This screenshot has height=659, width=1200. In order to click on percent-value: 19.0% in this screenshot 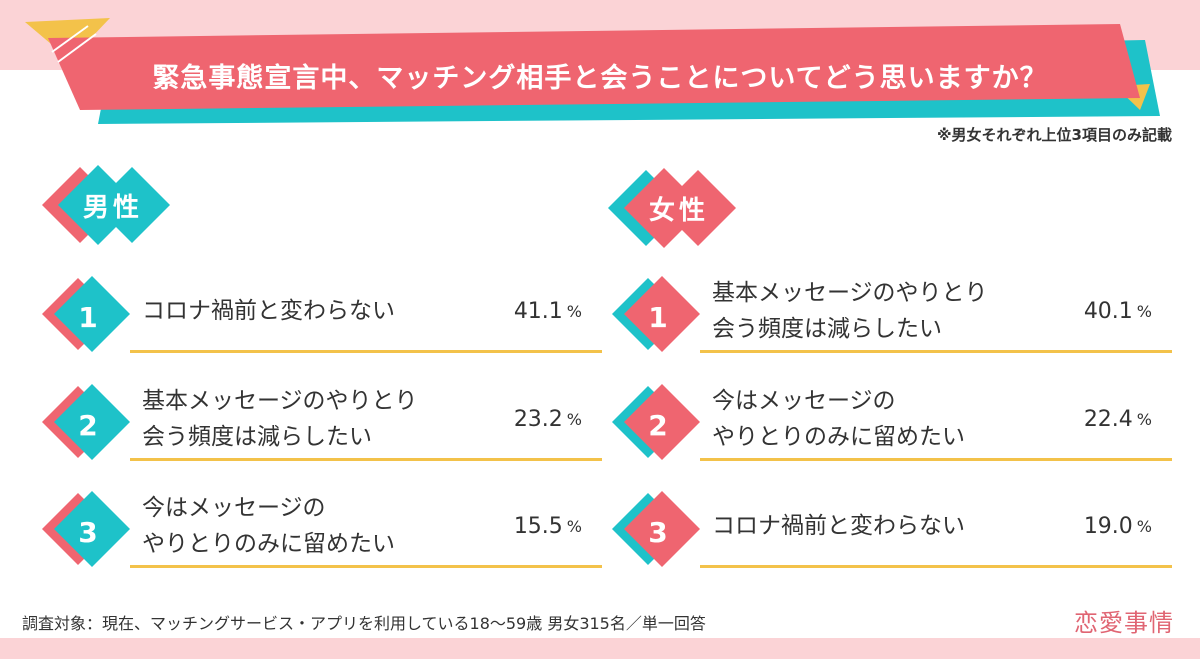, I will do `click(1118, 526)`.